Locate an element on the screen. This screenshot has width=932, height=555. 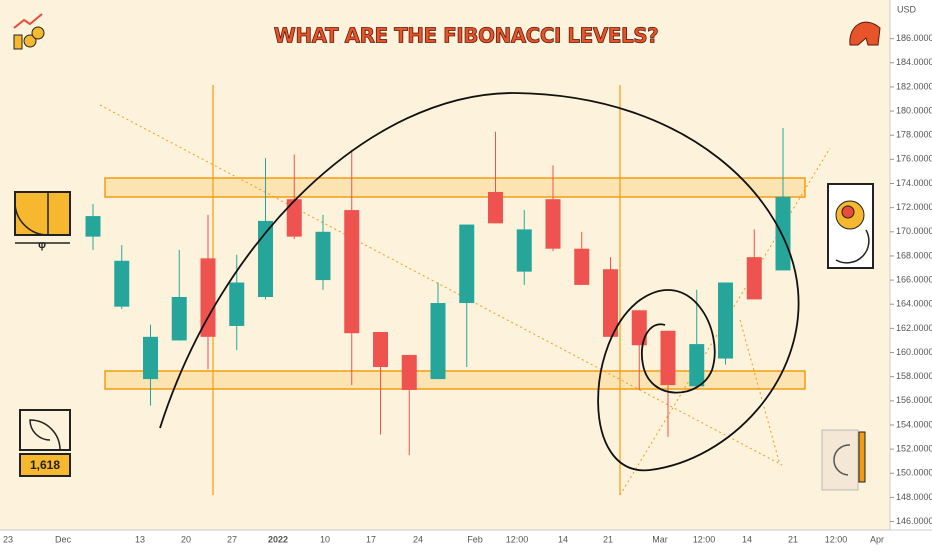
y-tick-label: 148.00000 is located at coordinates (914, 497).